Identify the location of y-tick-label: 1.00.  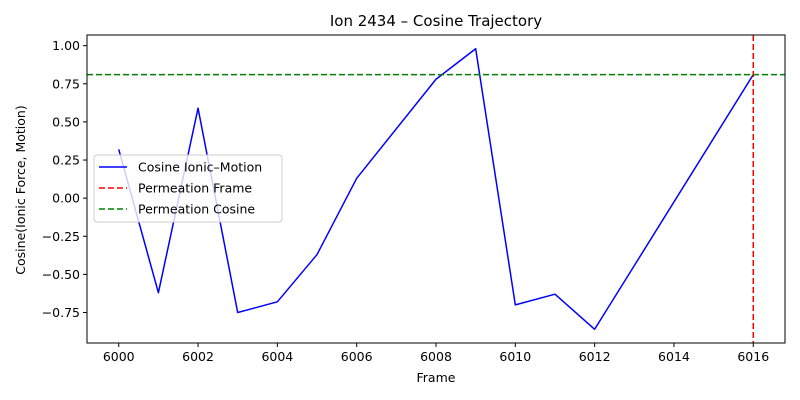
(66, 45).